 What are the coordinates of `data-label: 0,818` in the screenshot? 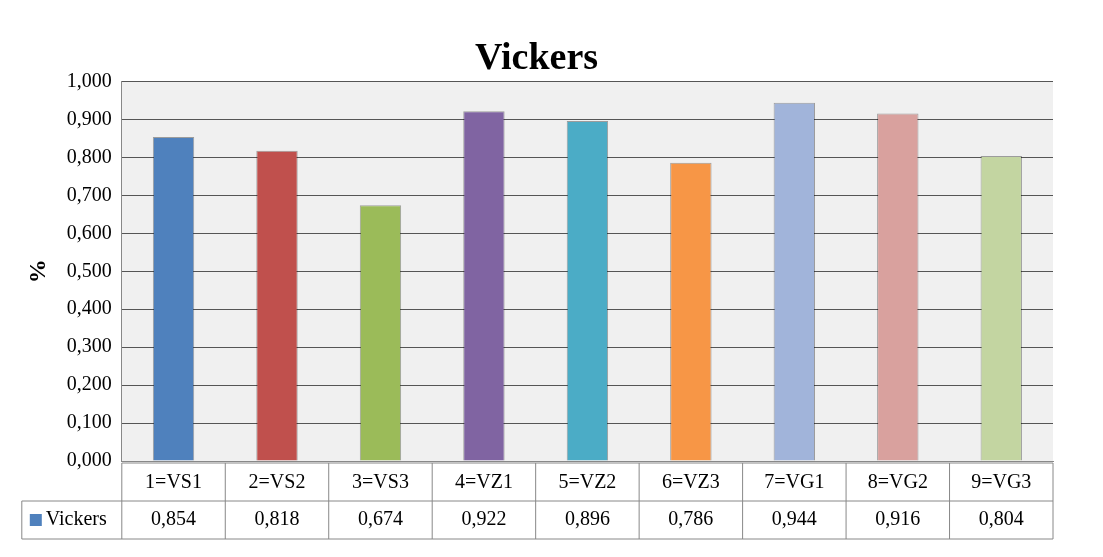 It's located at (277, 518).